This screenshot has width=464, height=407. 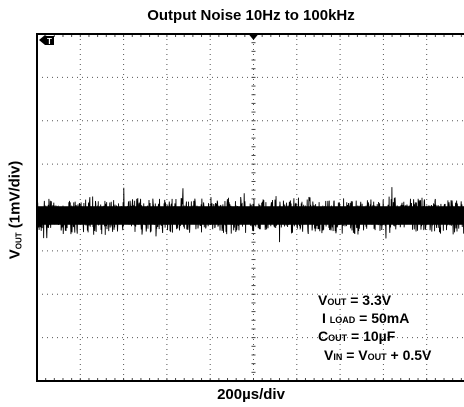 What do you see at coordinates (253, 37) in the screenshot?
I see `trigger-position-marker` at bounding box center [253, 37].